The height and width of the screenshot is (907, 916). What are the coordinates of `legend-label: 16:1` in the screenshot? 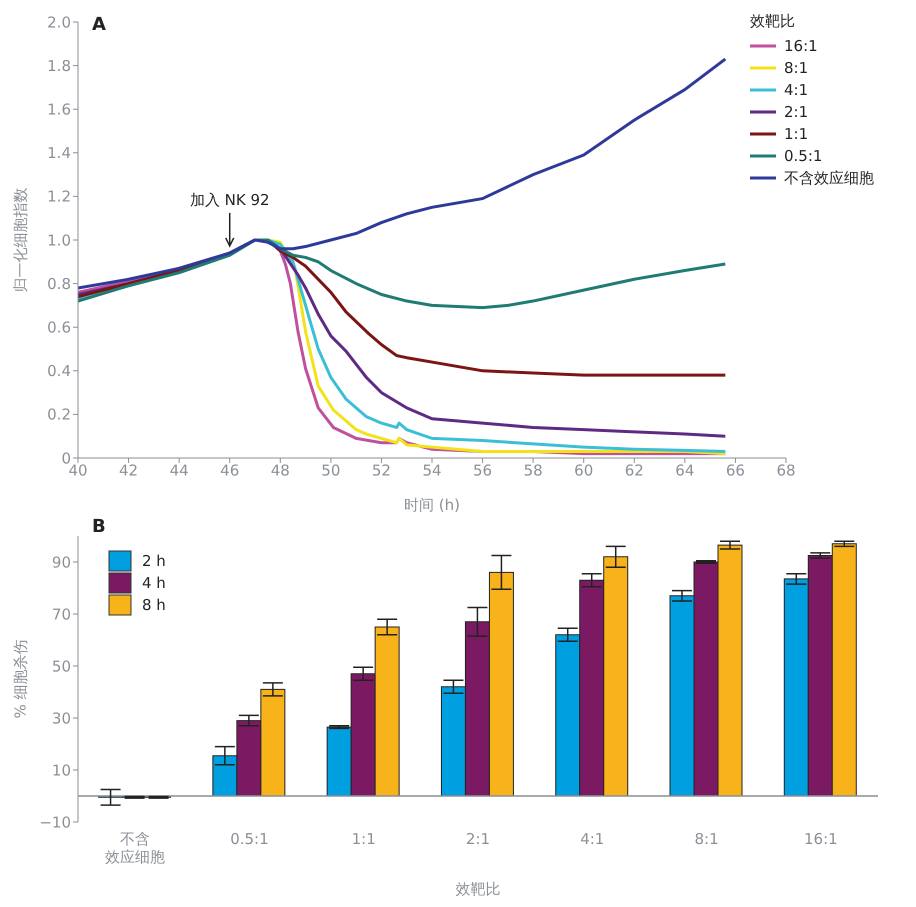 It's located at (801, 46).